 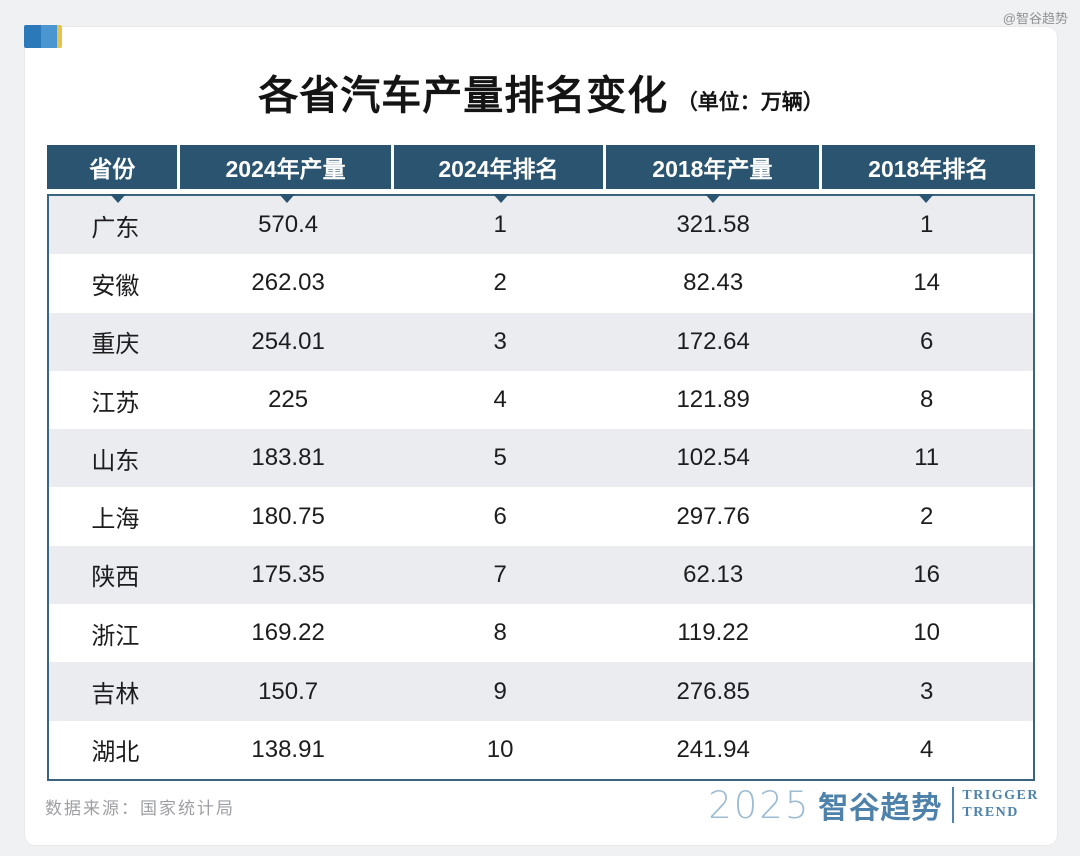 I want to click on cell-2024-rank: 9, so click(x=500, y=691).